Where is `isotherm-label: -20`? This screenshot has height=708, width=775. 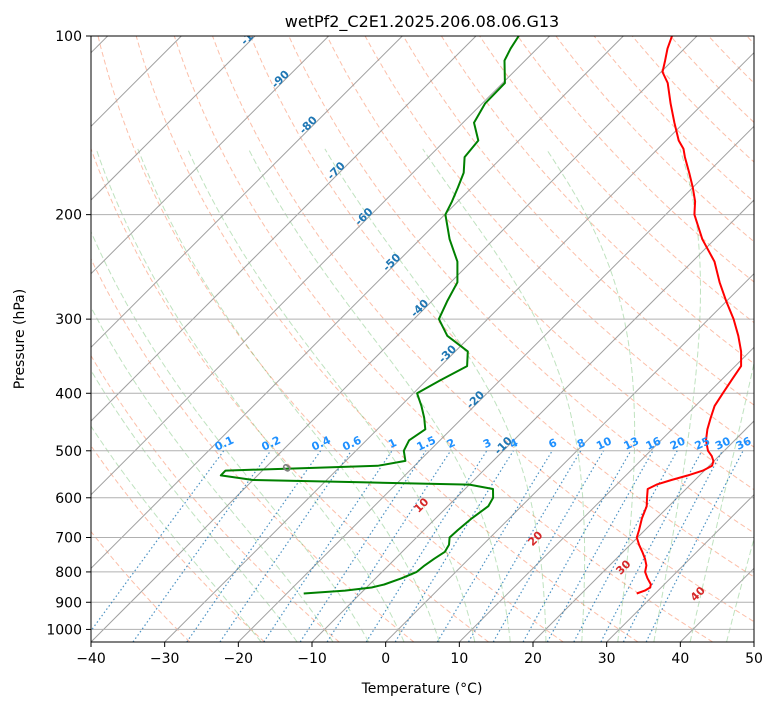
isotherm-label: -20 is located at coordinates (475, 399).